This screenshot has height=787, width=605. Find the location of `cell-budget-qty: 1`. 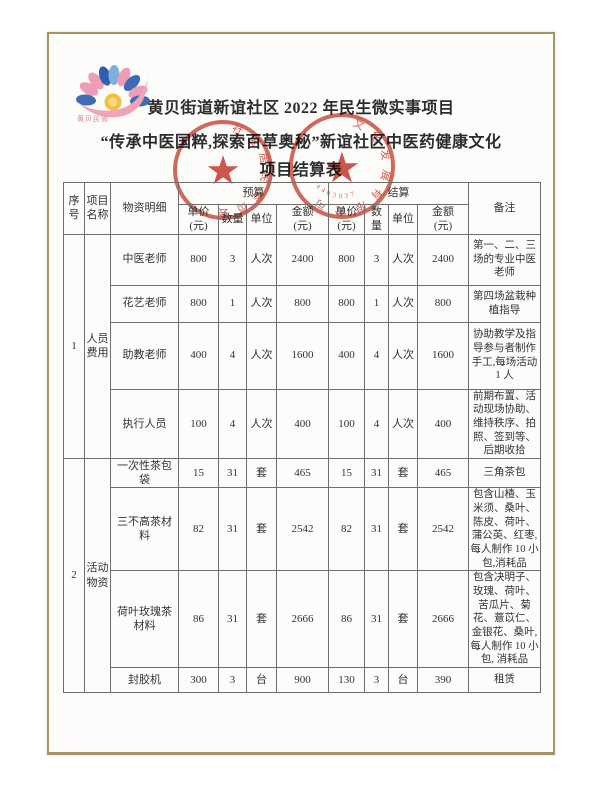

cell-budget-qty: 1 is located at coordinates (232, 303).